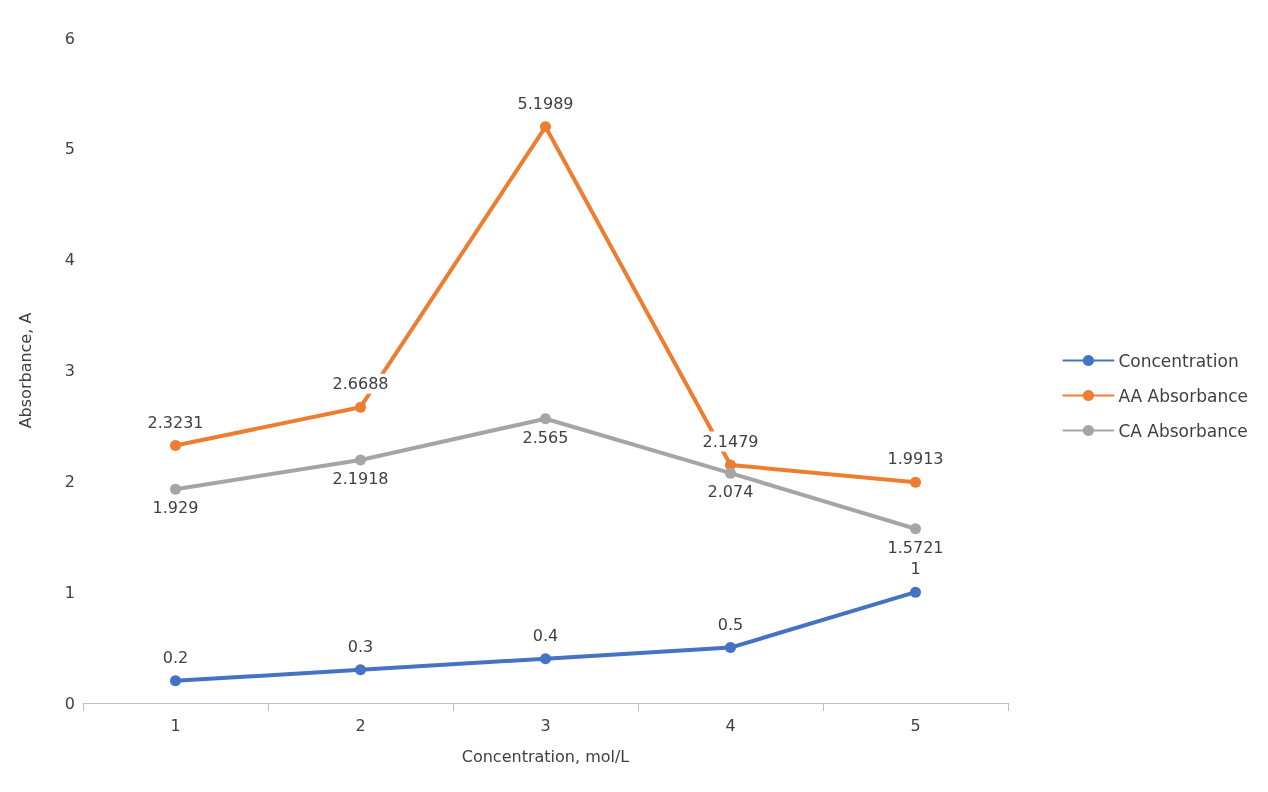  What do you see at coordinates (175, 657) in the screenshot?
I see `data-label: 0.2` at bounding box center [175, 657].